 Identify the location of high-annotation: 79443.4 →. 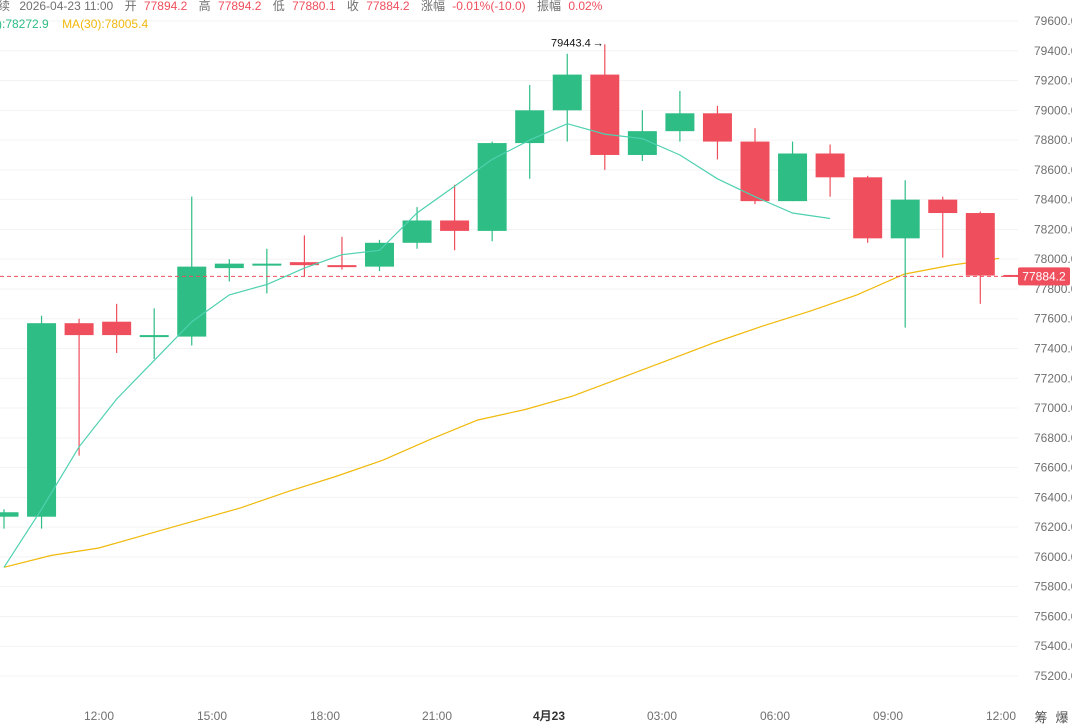
(577, 43).